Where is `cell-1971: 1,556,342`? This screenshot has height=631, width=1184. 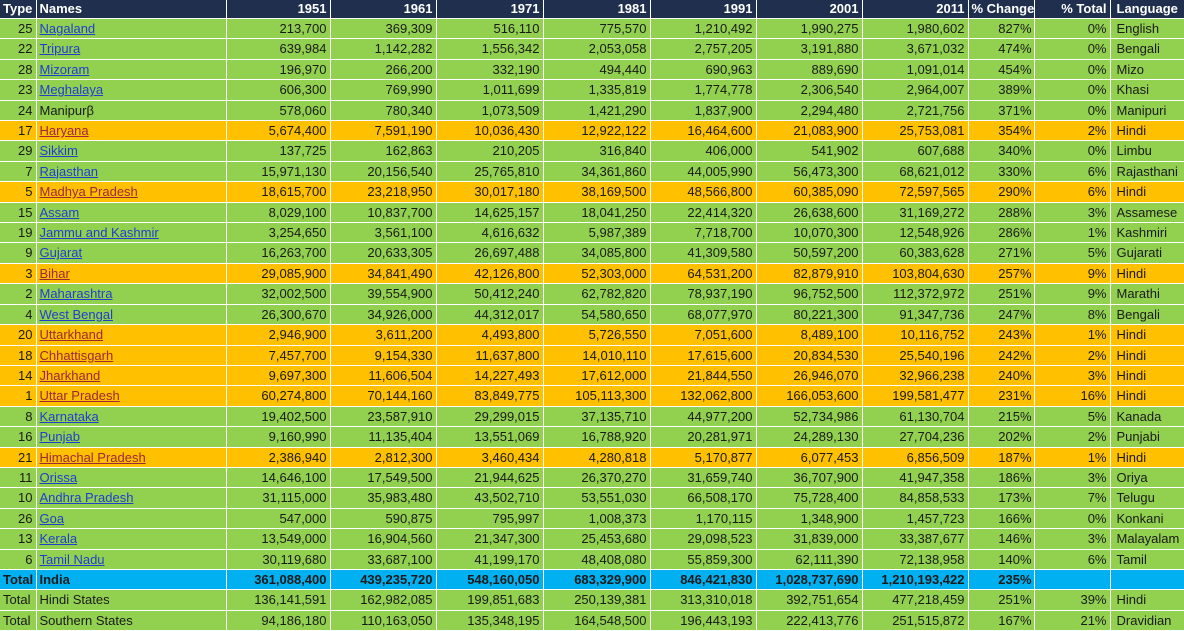 cell-1971: 1,556,342 is located at coordinates (490, 49).